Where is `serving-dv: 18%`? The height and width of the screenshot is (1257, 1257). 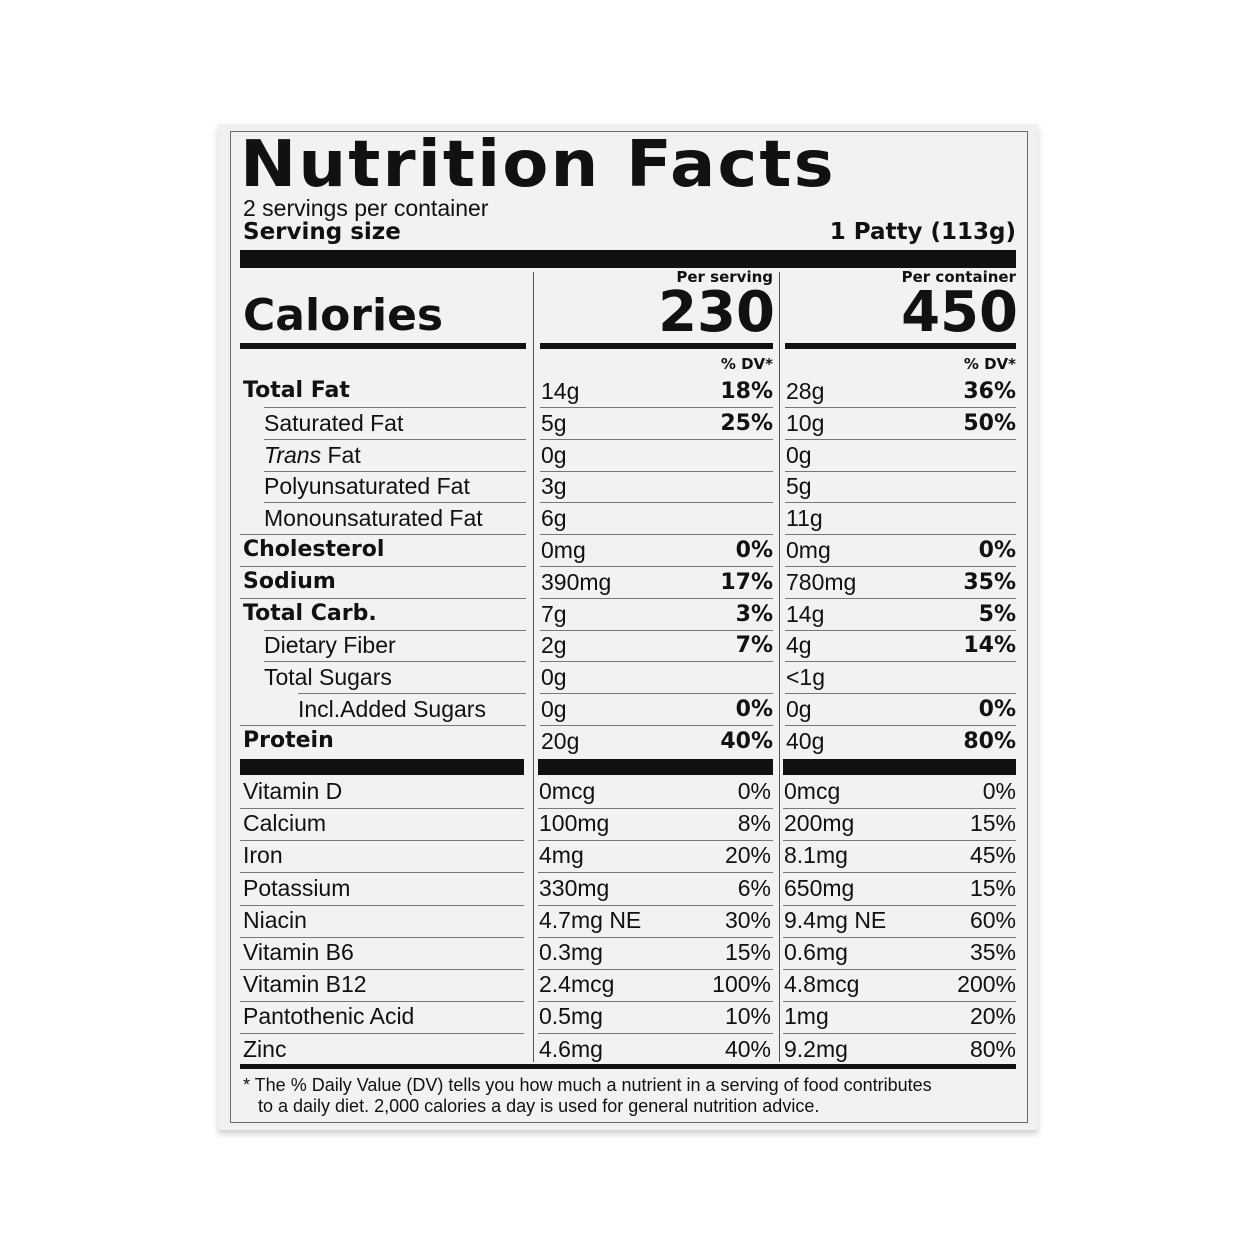 serving-dv: 18% is located at coordinates (746, 391).